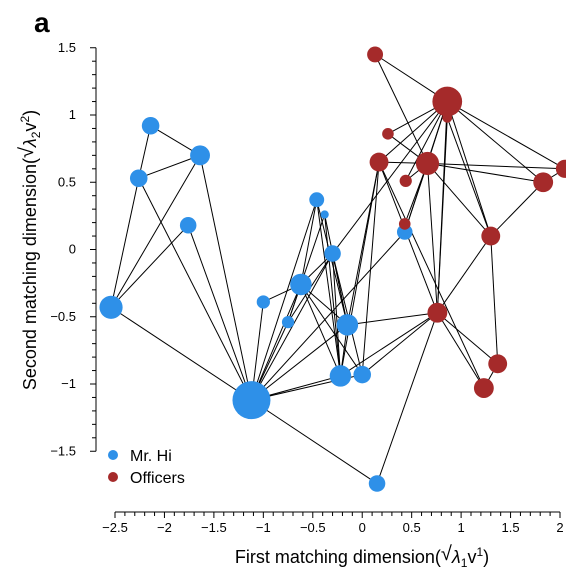 This screenshot has width=566, height=573. I want to click on legend-label-mr-hi: Mr. Hi, so click(151, 456).